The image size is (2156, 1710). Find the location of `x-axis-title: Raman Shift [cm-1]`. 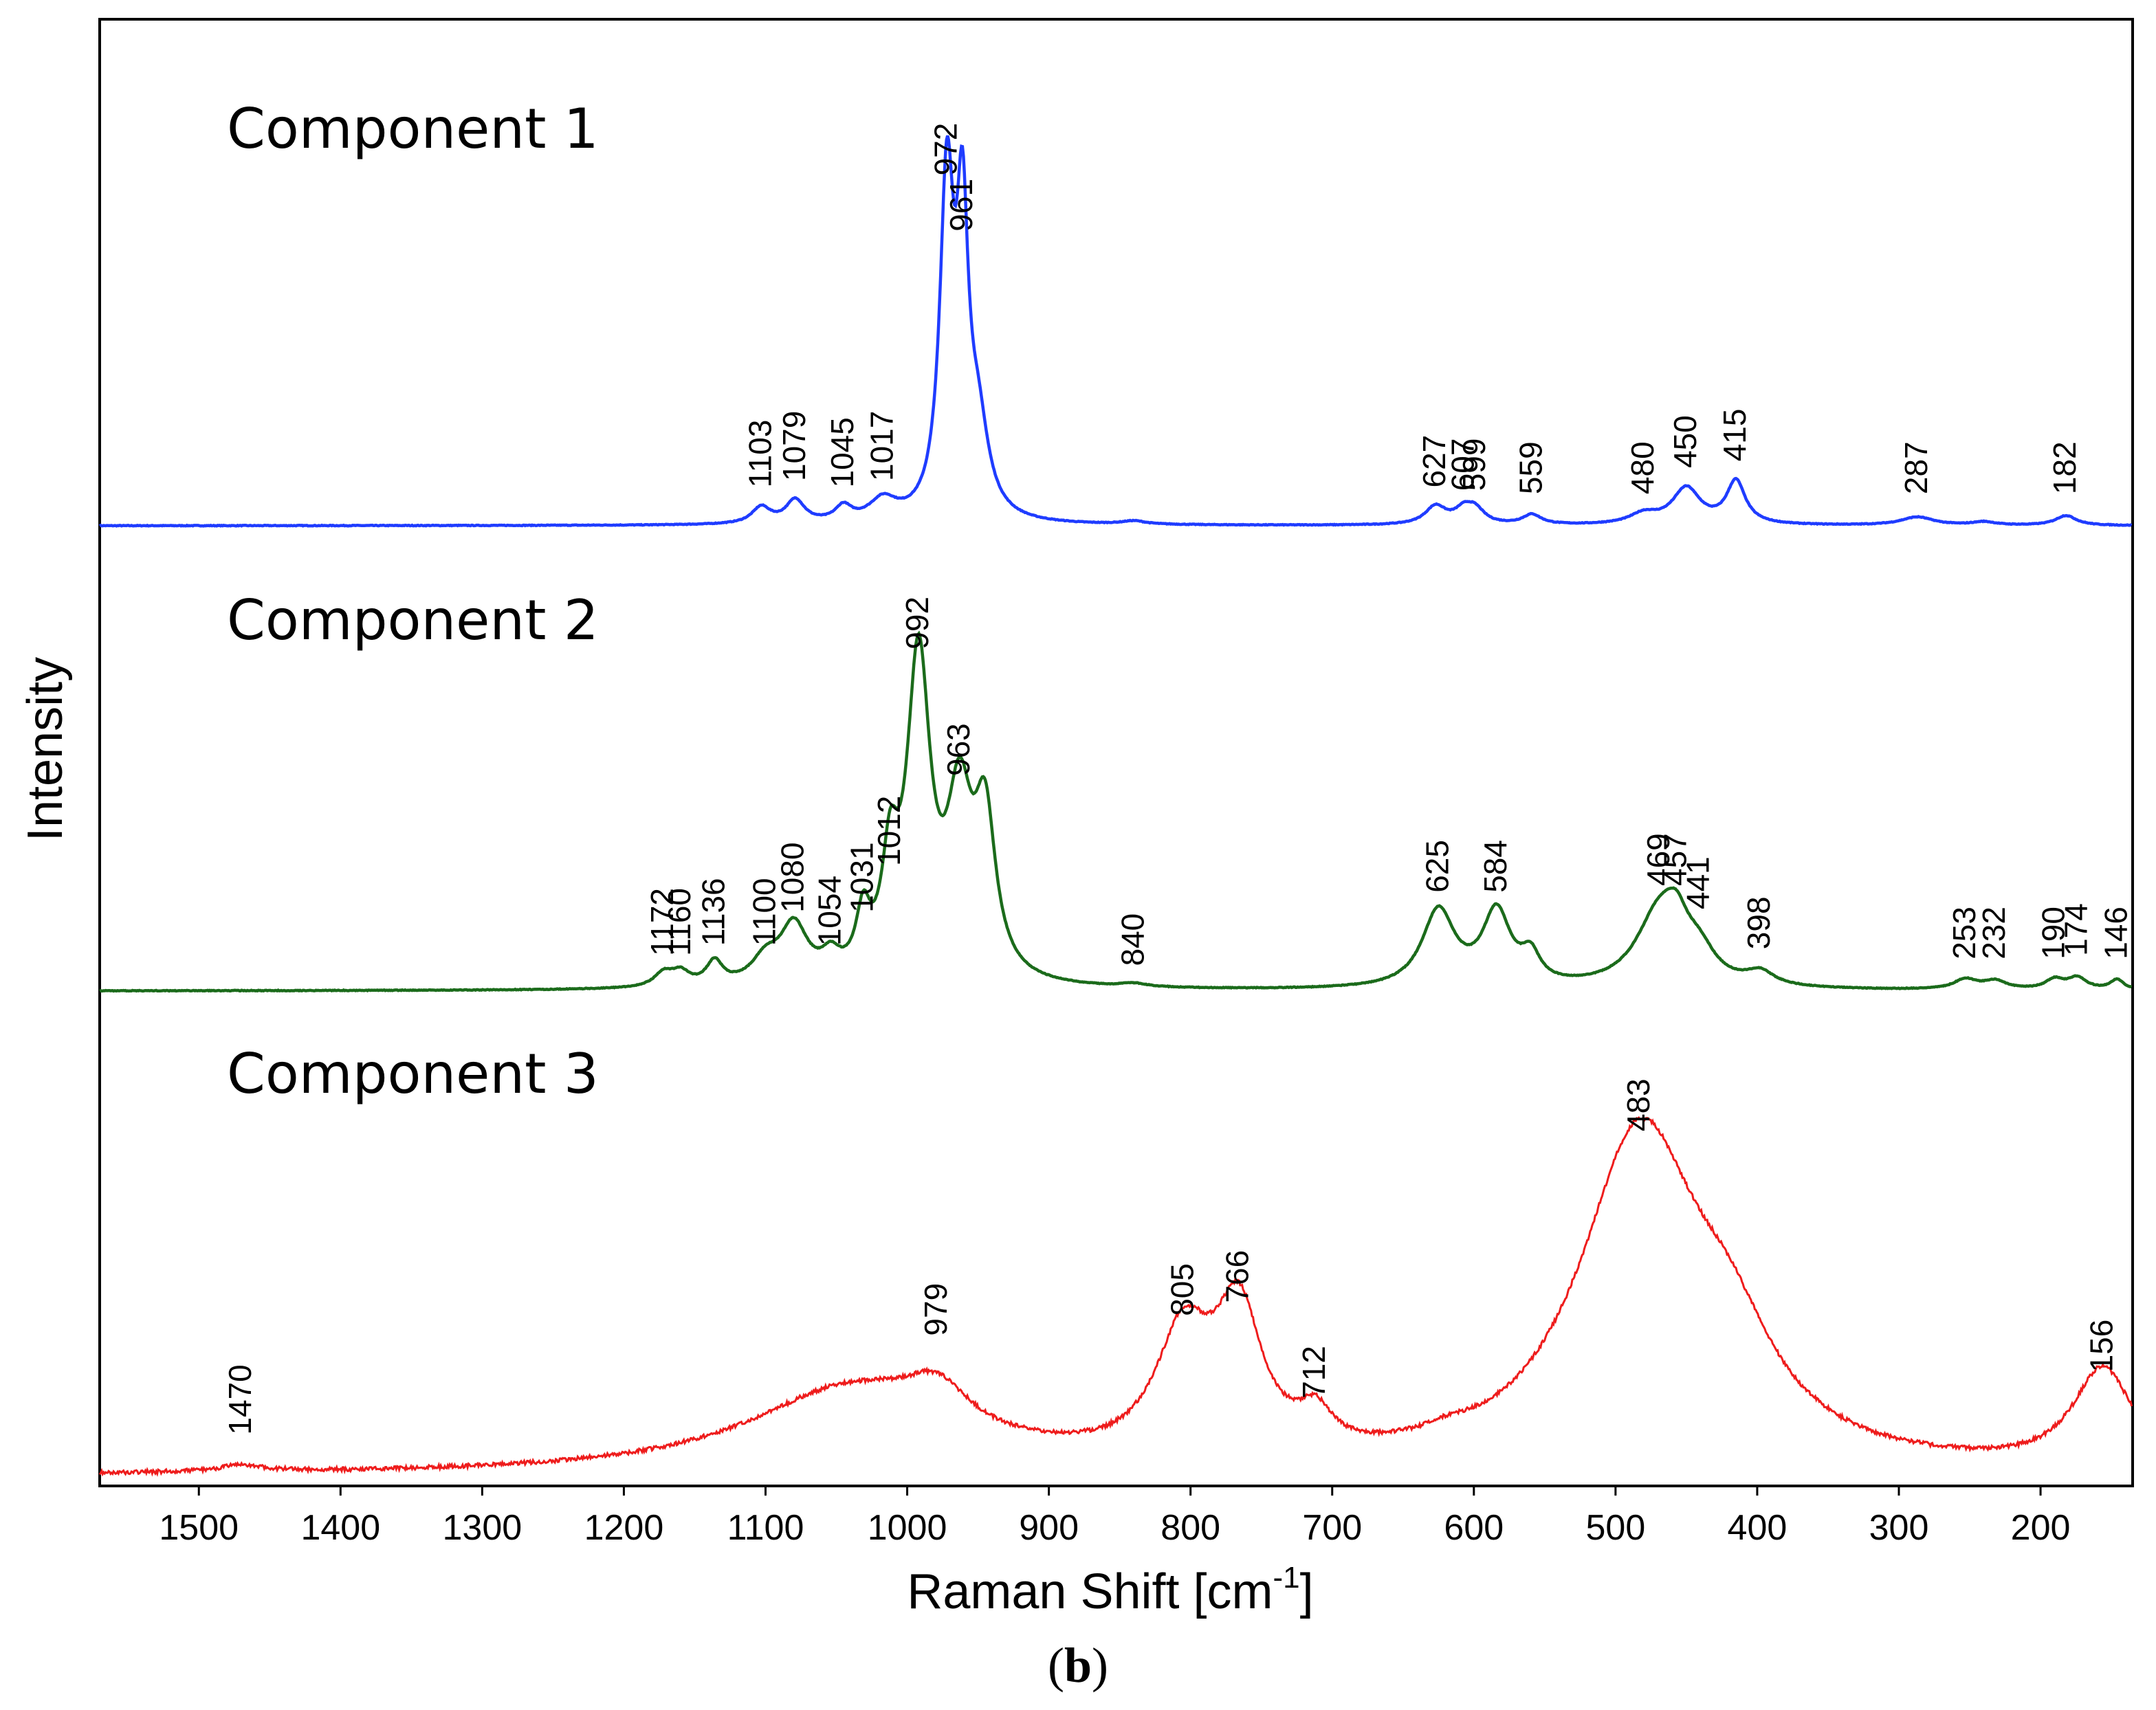

x-axis-title: Raman Shift [cm-1] is located at coordinates (1110, 1590).